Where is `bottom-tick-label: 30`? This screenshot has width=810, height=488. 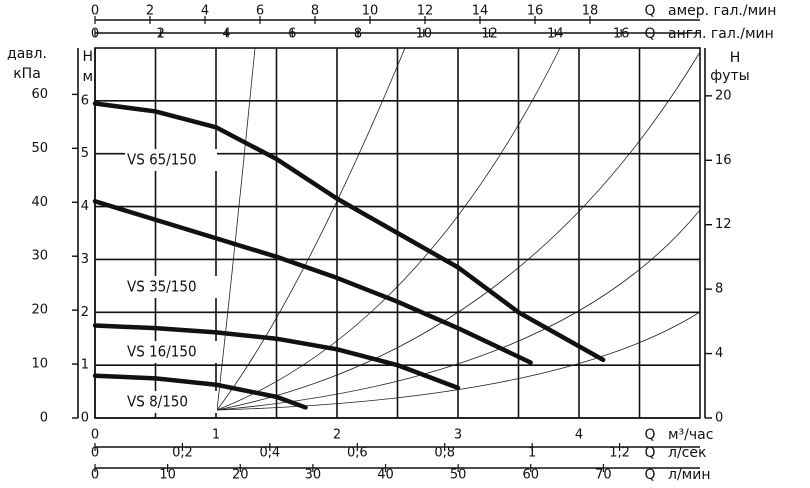
bottom-tick-label: 30 is located at coordinates (313, 475).